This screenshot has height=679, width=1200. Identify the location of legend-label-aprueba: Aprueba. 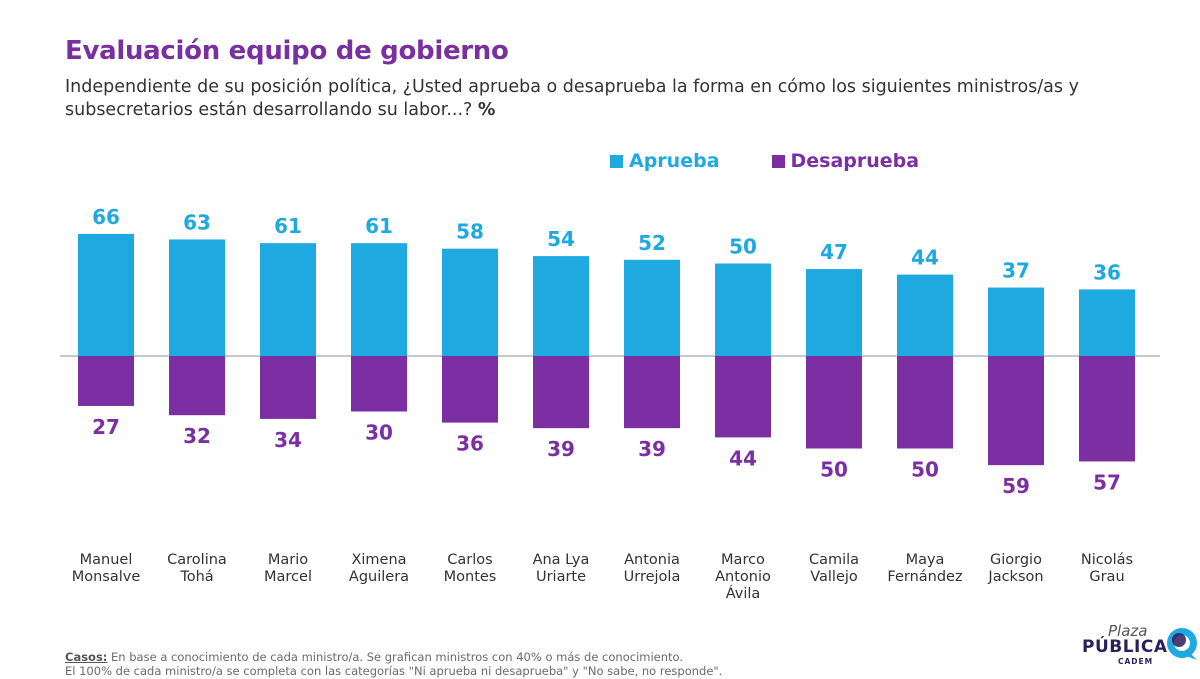
(674, 161).